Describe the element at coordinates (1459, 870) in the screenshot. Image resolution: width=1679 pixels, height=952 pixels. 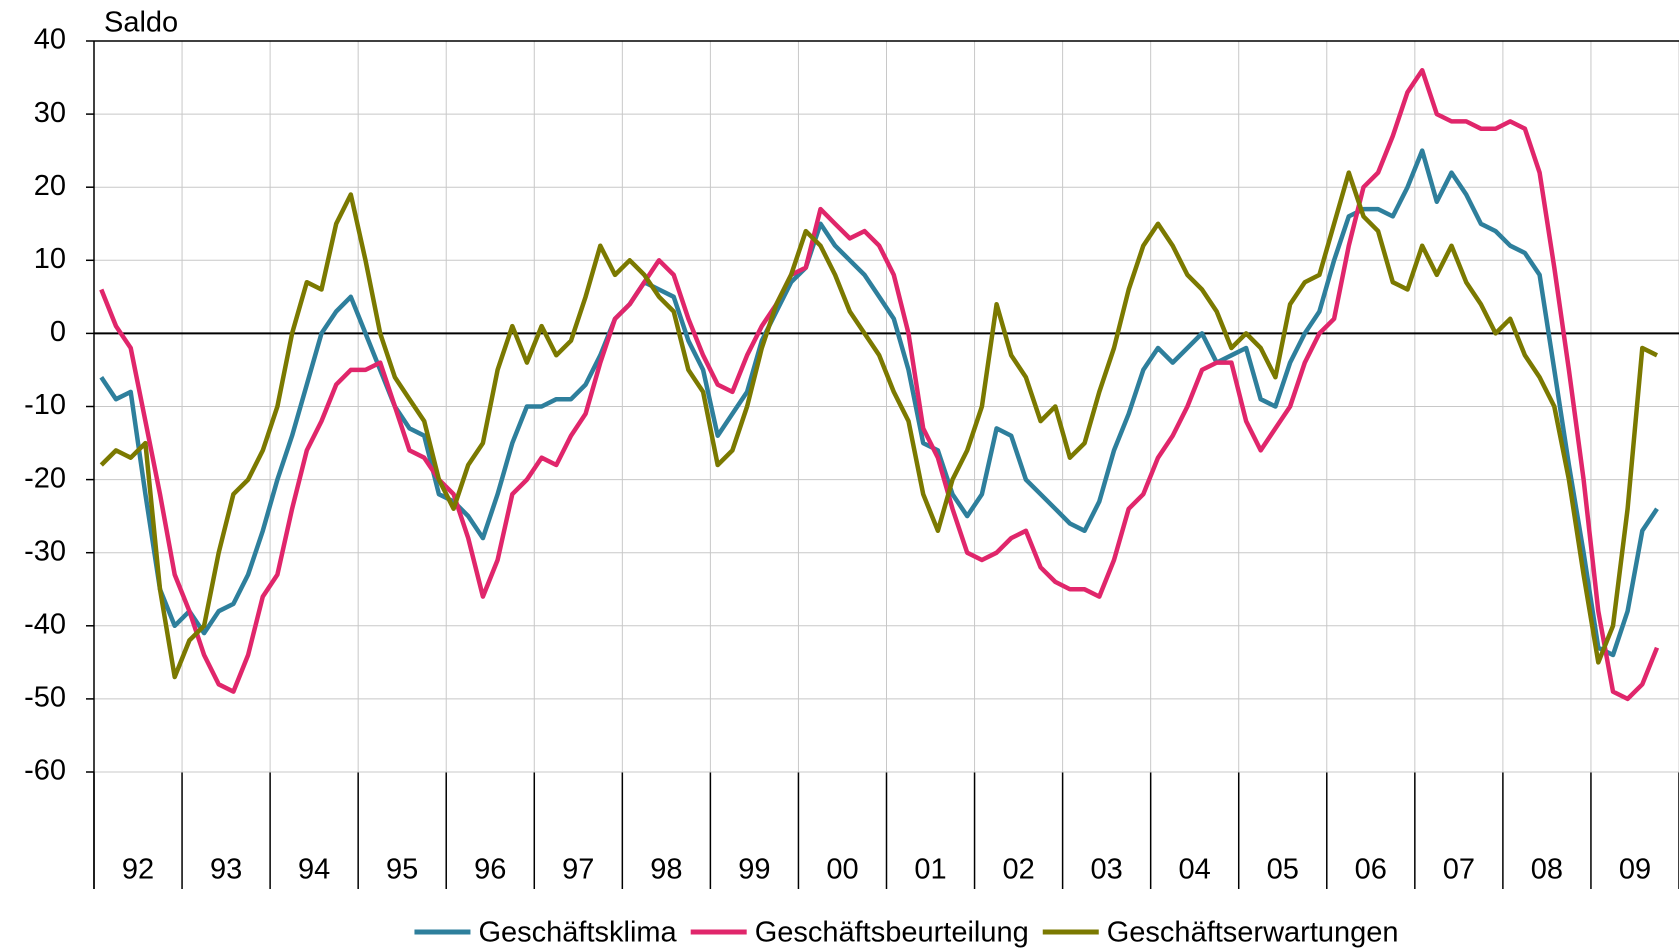
I see `x-tick-label: 07` at that location.